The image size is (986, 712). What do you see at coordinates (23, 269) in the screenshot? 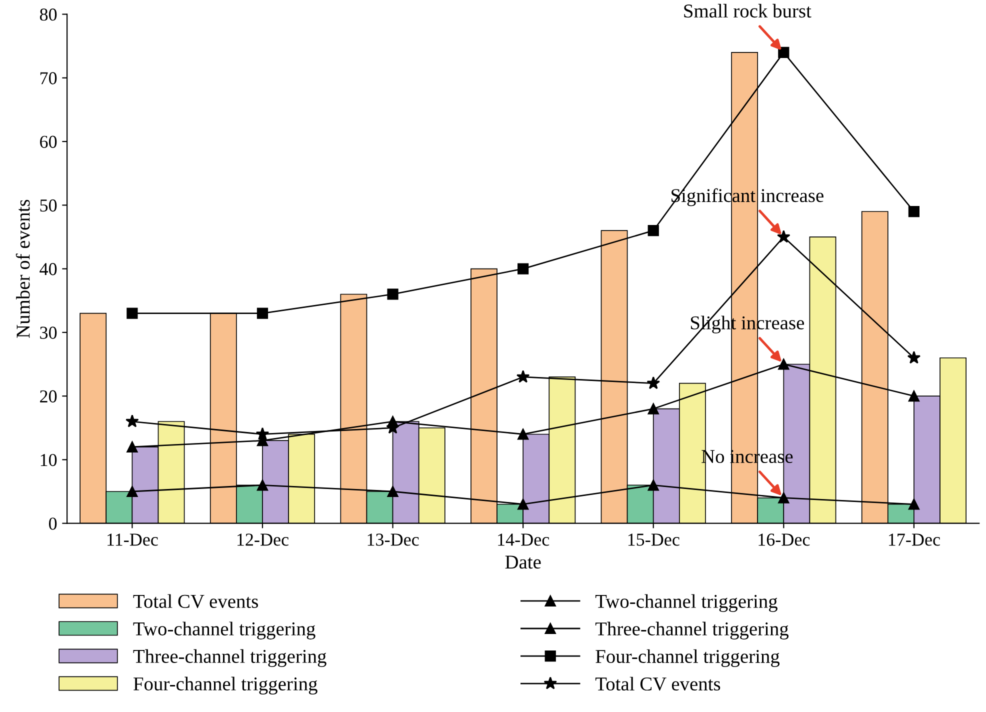
I see `y-axis-title: Number of events` at bounding box center [23, 269].